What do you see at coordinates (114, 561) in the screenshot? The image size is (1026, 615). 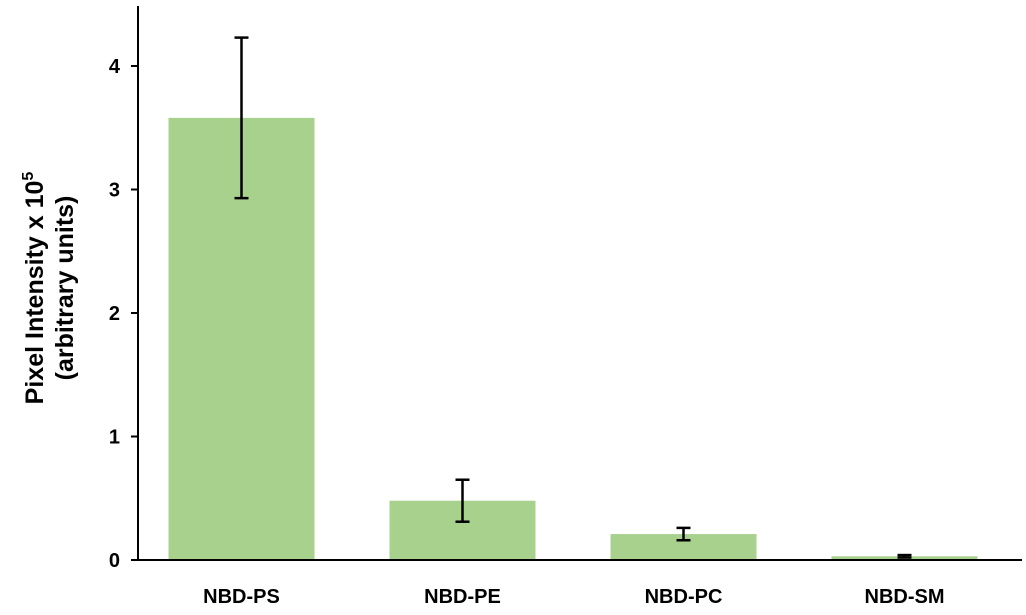 I see `y-tick-label: 0` at bounding box center [114, 561].